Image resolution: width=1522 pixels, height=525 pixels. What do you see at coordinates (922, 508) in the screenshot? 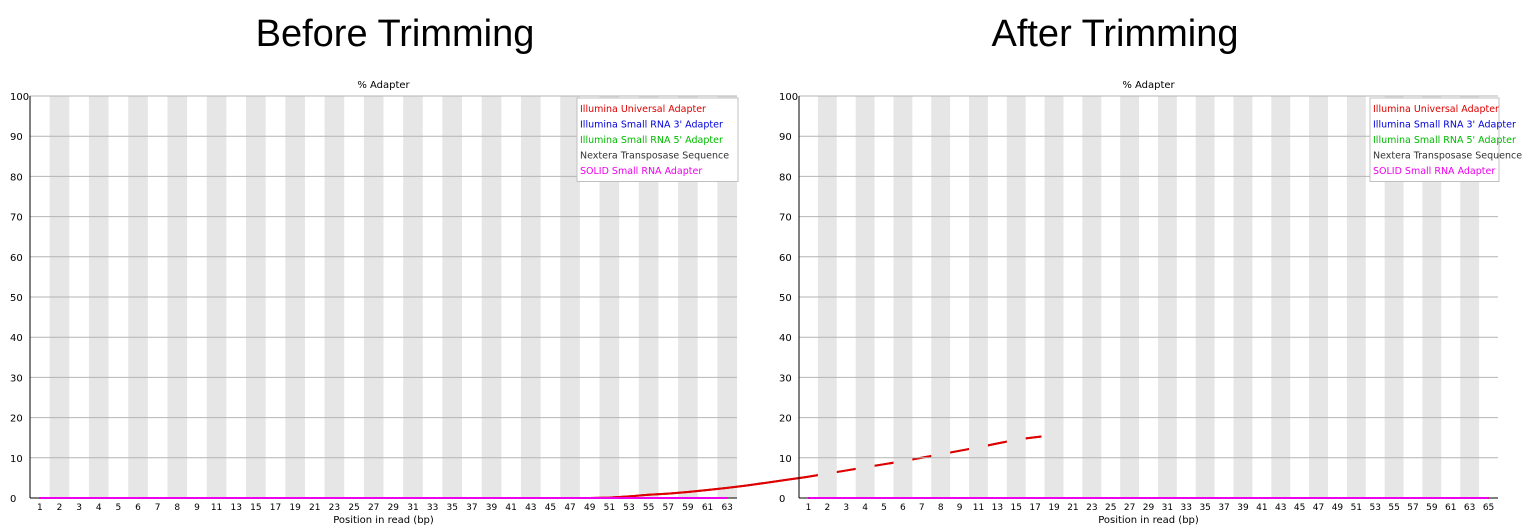
I see `x-tick-label: 7` at bounding box center [922, 508].